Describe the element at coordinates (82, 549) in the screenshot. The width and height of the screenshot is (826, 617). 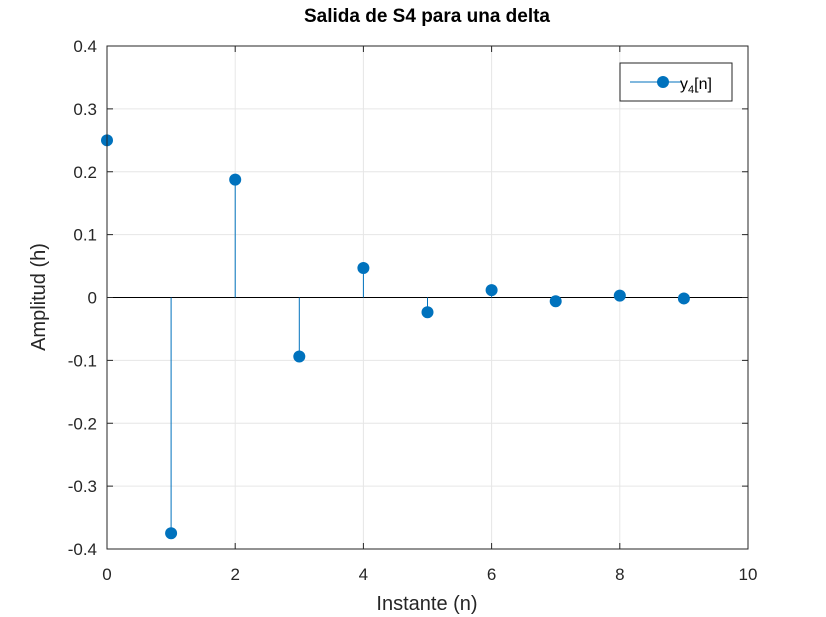
I see `y-tick-label: -0.4` at that location.